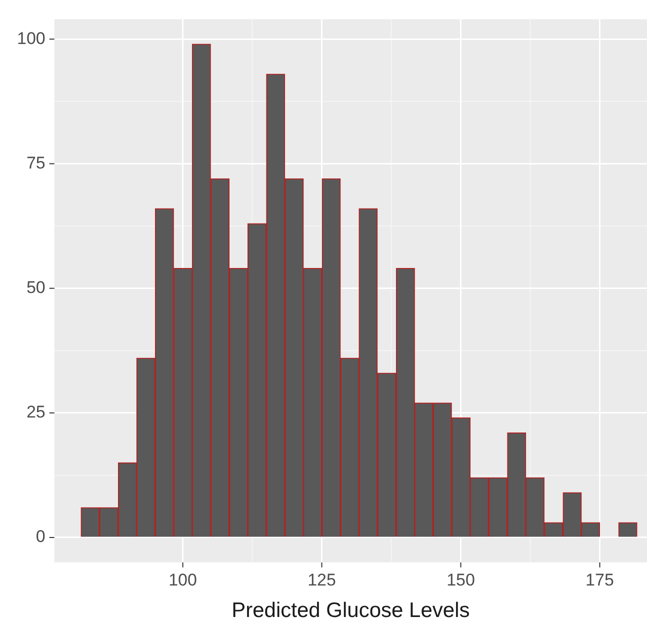 The height and width of the screenshot is (628, 647). Describe the element at coordinates (31, 38) in the screenshot. I see `y-tick-label: 100` at that location.